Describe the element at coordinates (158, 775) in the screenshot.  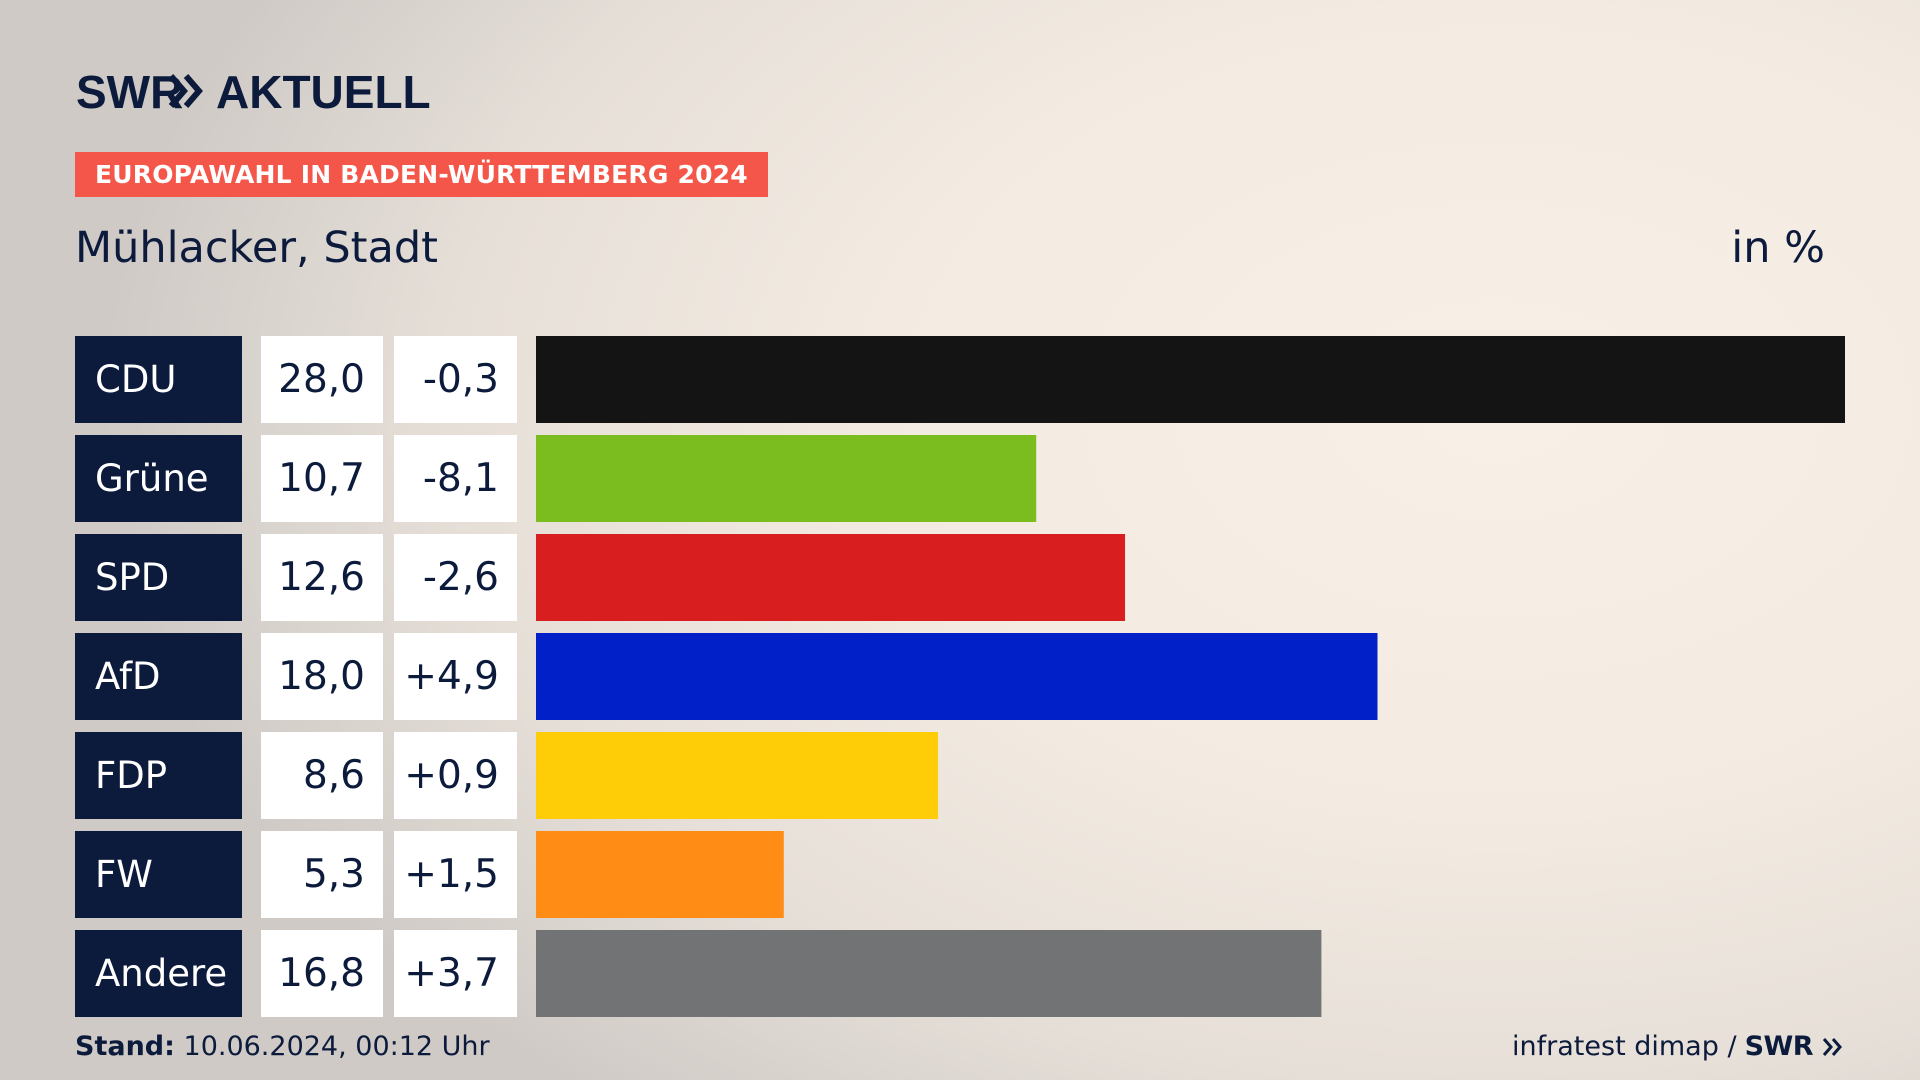
I see `party-label: FDP` at that location.